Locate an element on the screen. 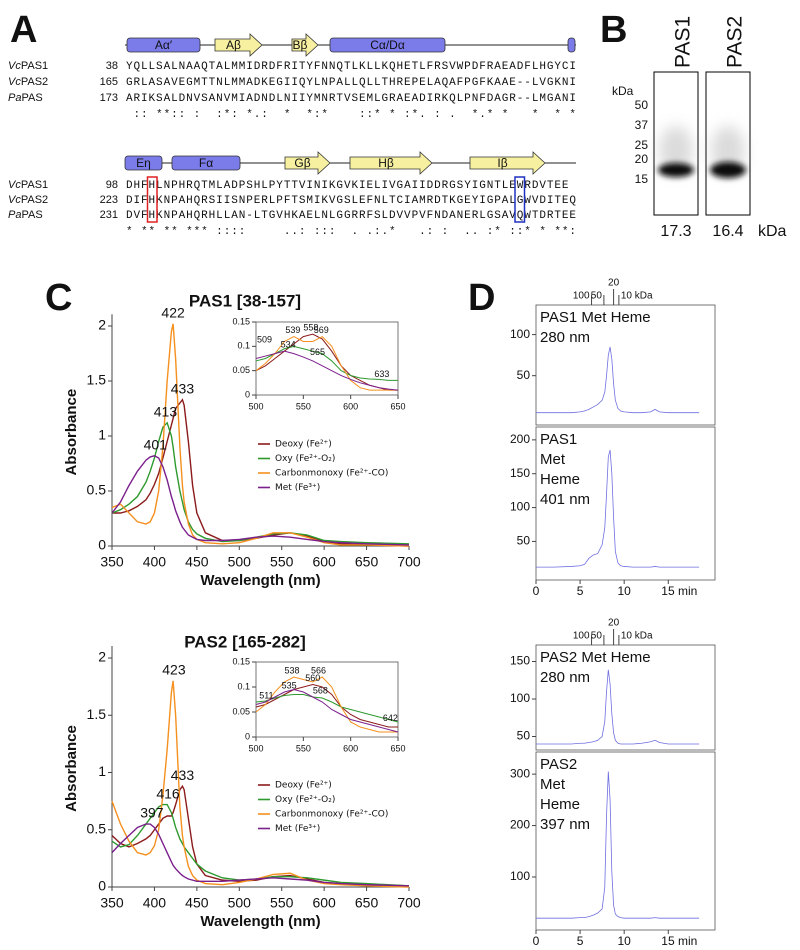 Image resolution: width=800 pixels, height=950 pixels. plot-frame is located at coordinates (625, 841).